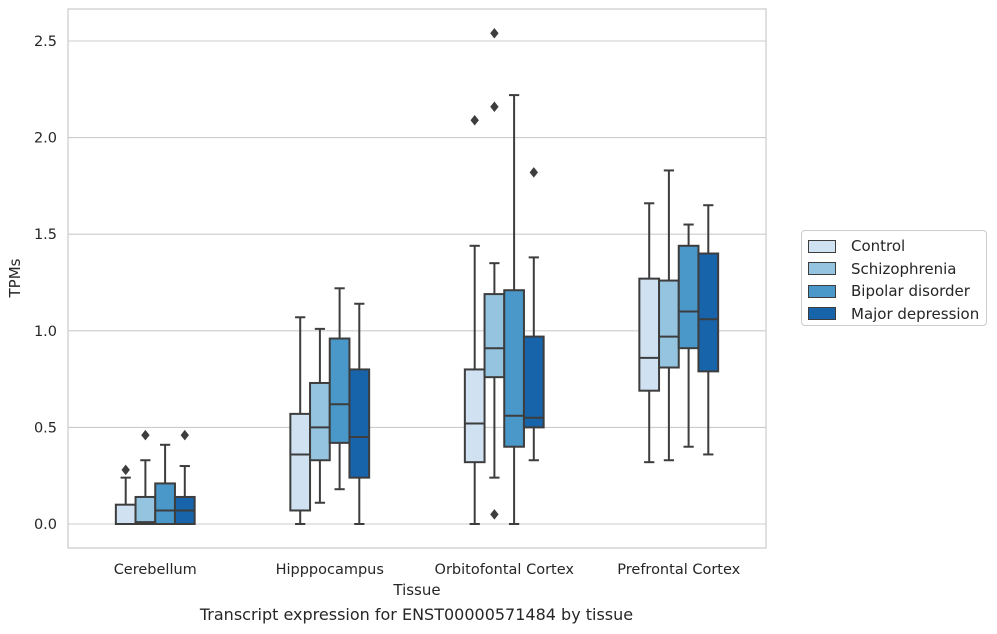 This screenshot has width=997, height=634. I want to click on legend-item-control: Control, so click(897, 246).